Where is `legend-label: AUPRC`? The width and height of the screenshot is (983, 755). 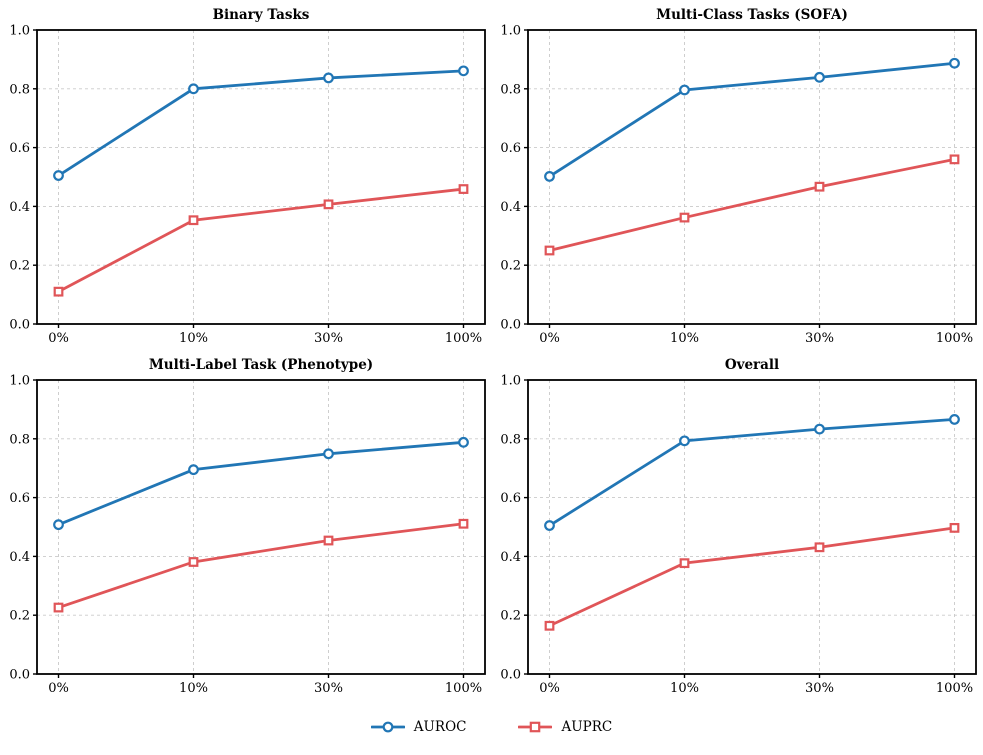
legend-label: AUPRC is located at coordinates (587, 727).